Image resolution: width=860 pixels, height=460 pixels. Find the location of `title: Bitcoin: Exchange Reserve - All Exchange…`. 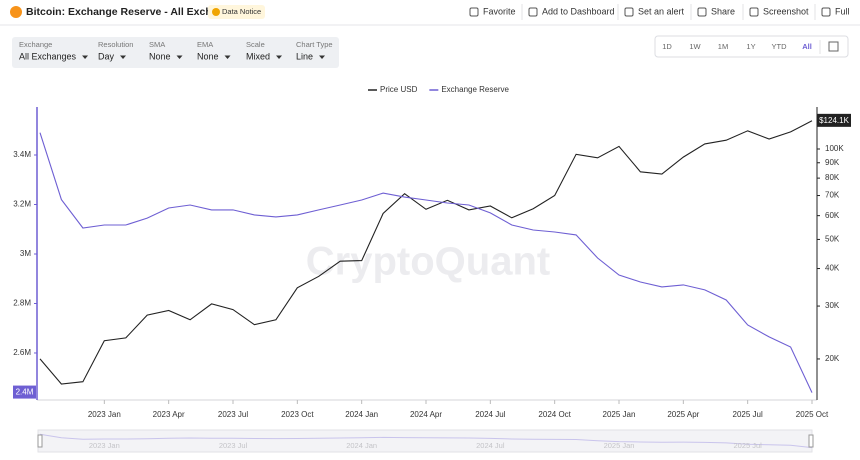

title: Bitcoin: Exchange Reserve - All Exchange… is located at coordinates (134, 12).